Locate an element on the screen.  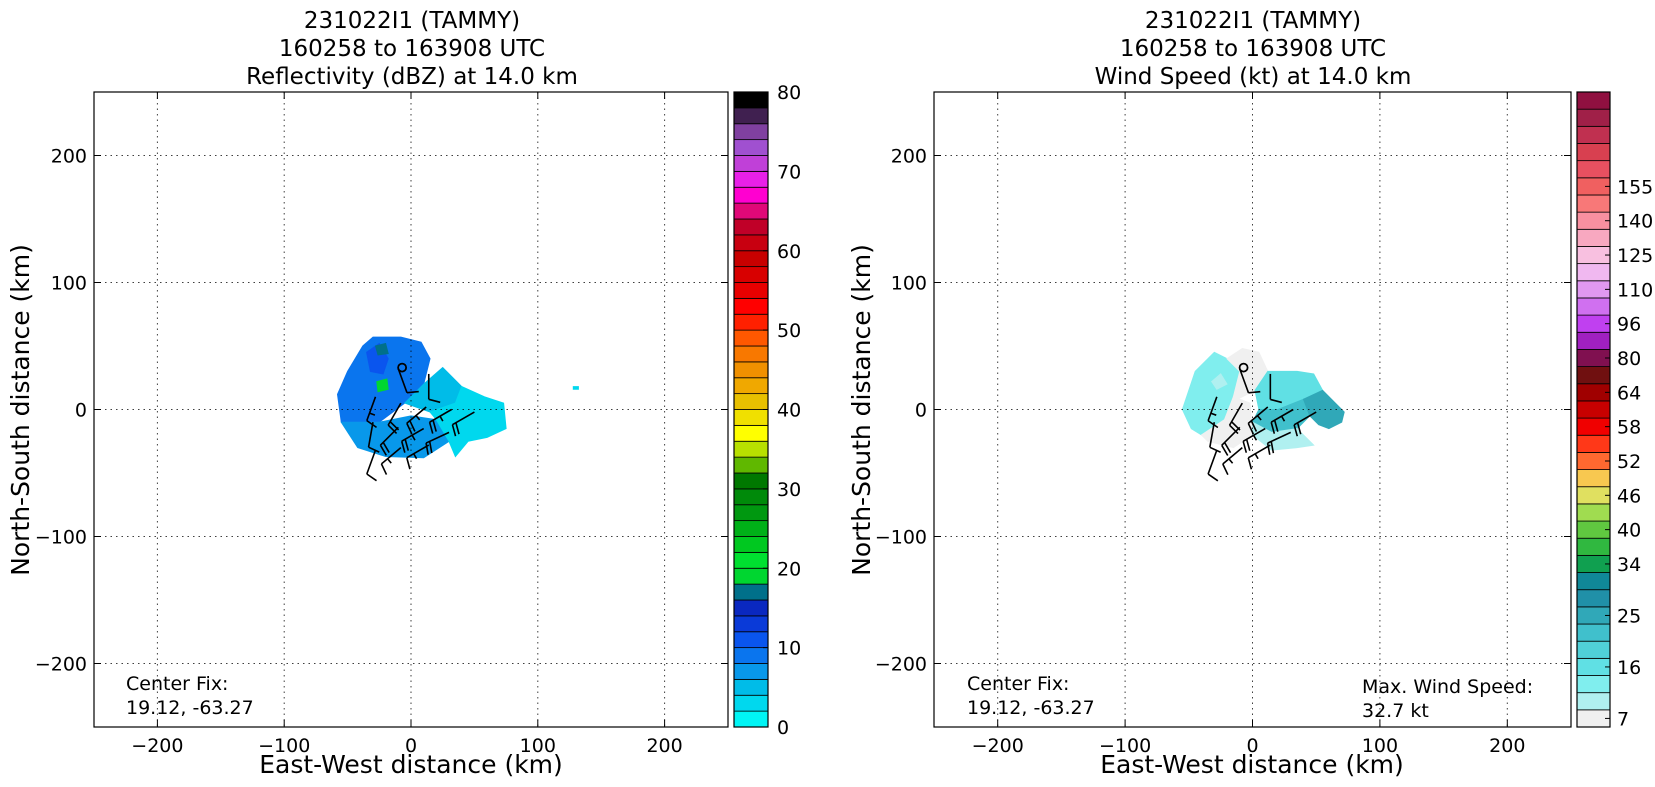
panel-title-line-3: Reflectivity (dBZ) at 14.0 km is located at coordinates (412, 77).